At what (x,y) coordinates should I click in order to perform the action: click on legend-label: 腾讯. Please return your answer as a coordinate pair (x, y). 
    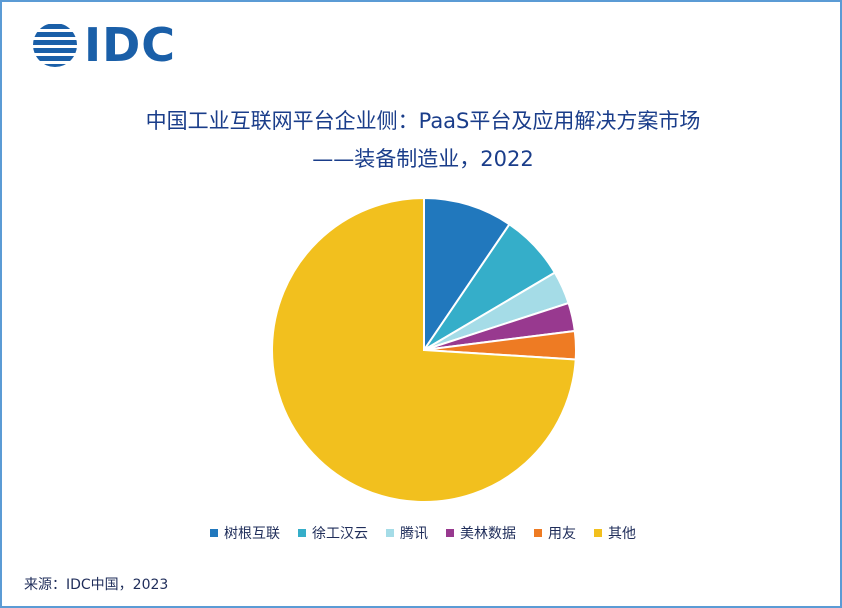
    Looking at the image, I should click on (414, 534).